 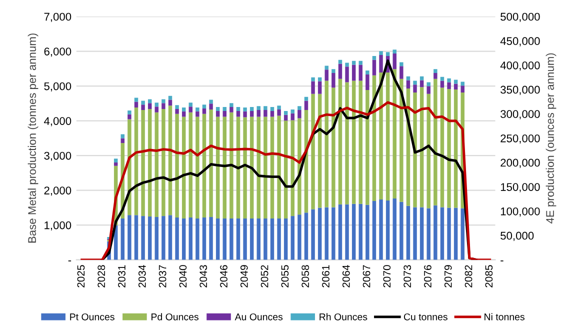 What do you see at coordinates (326, 276) in the screenshot?
I see `x-tick-label: 2061` at bounding box center [326, 276].